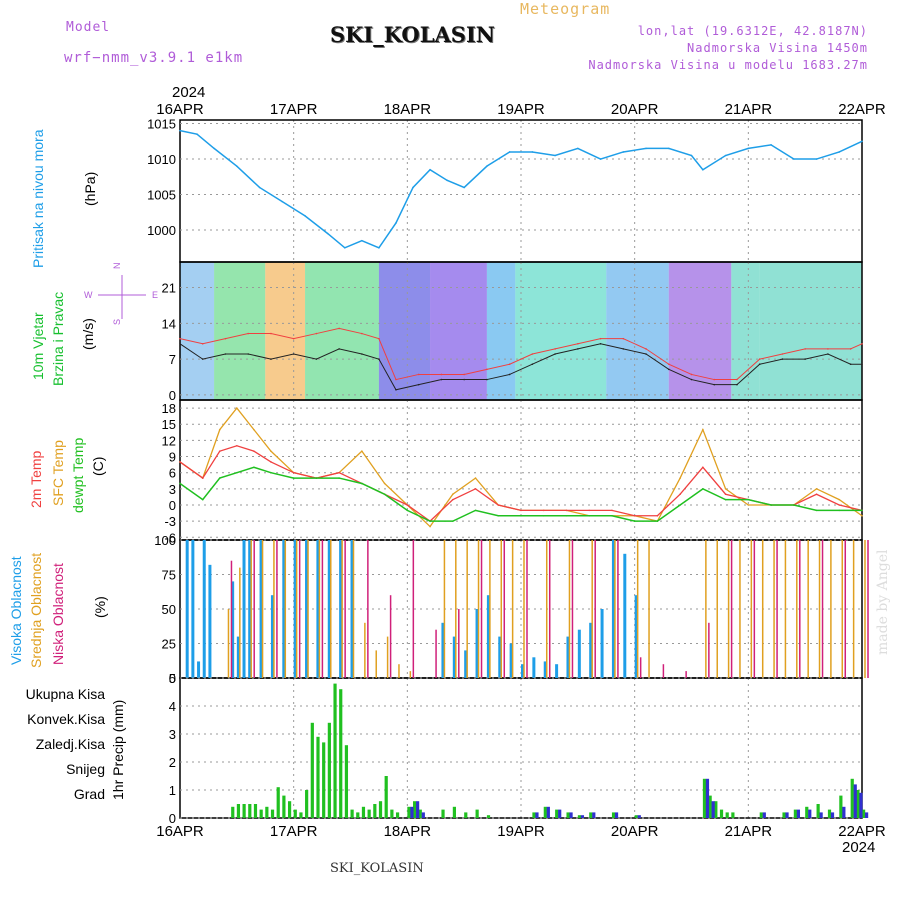 The width and height of the screenshot is (900, 900). What do you see at coordinates (635, 109) in the screenshot?
I see `date-top-4: 20APR` at bounding box center [635, 109].